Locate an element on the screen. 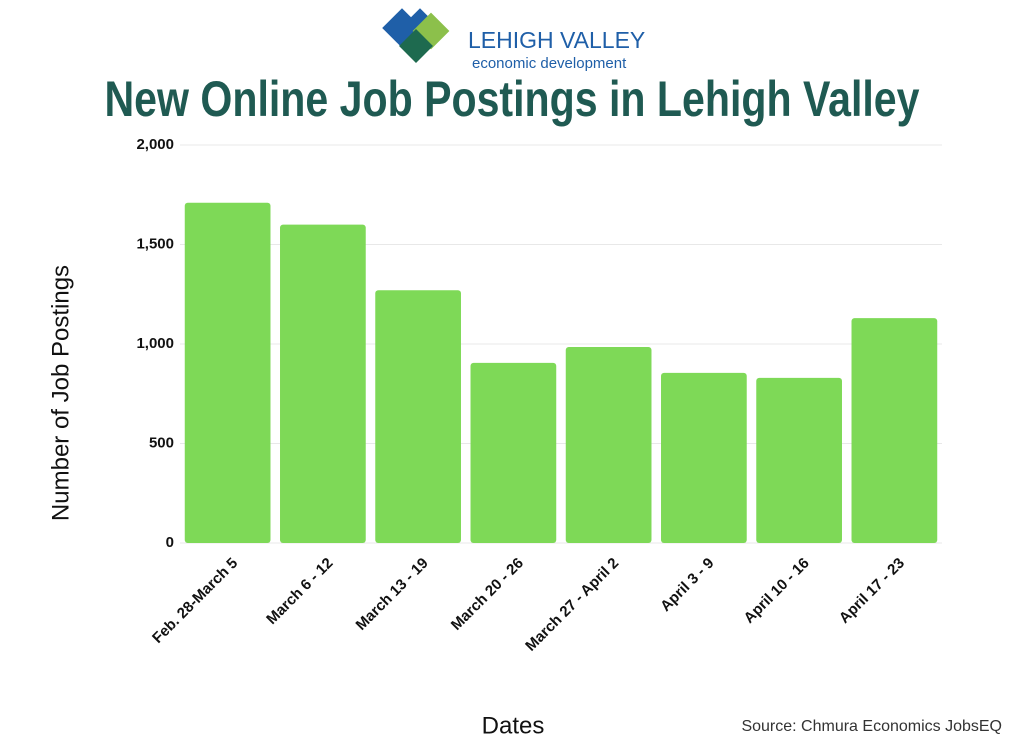 This screenshot has height=745, width=1024. y-tick-label: 500 is located at coordinates (161, 442).